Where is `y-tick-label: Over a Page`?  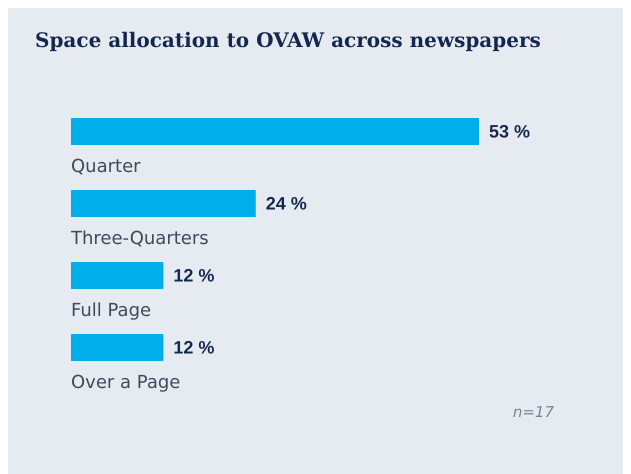 y-tick-label: Over a Page is located at coordinates (125, 382).